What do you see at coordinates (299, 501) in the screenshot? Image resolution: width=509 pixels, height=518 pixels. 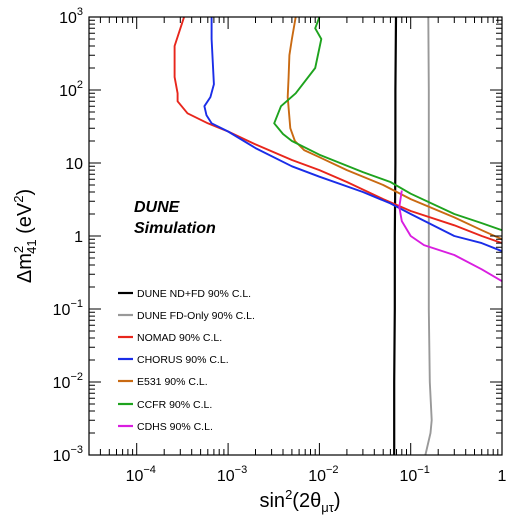 I see `x-axis-title: sin2(2θμτ)` at bounding box center [299, 501].